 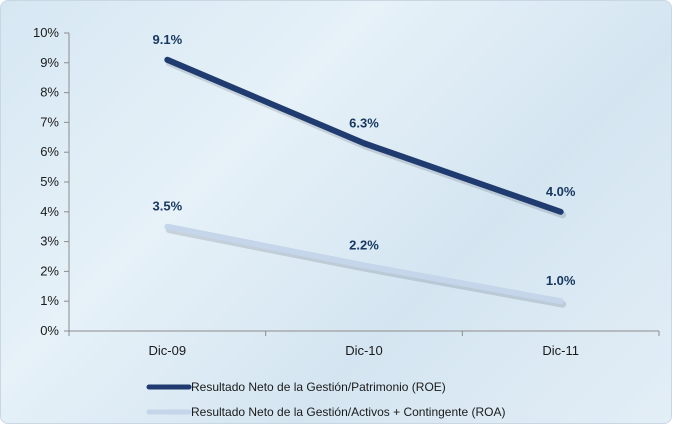 What do you see at coordinates (364, 244) in the screenshot?
I see `data-label: 2.2%` at bounding box center [364, 244].